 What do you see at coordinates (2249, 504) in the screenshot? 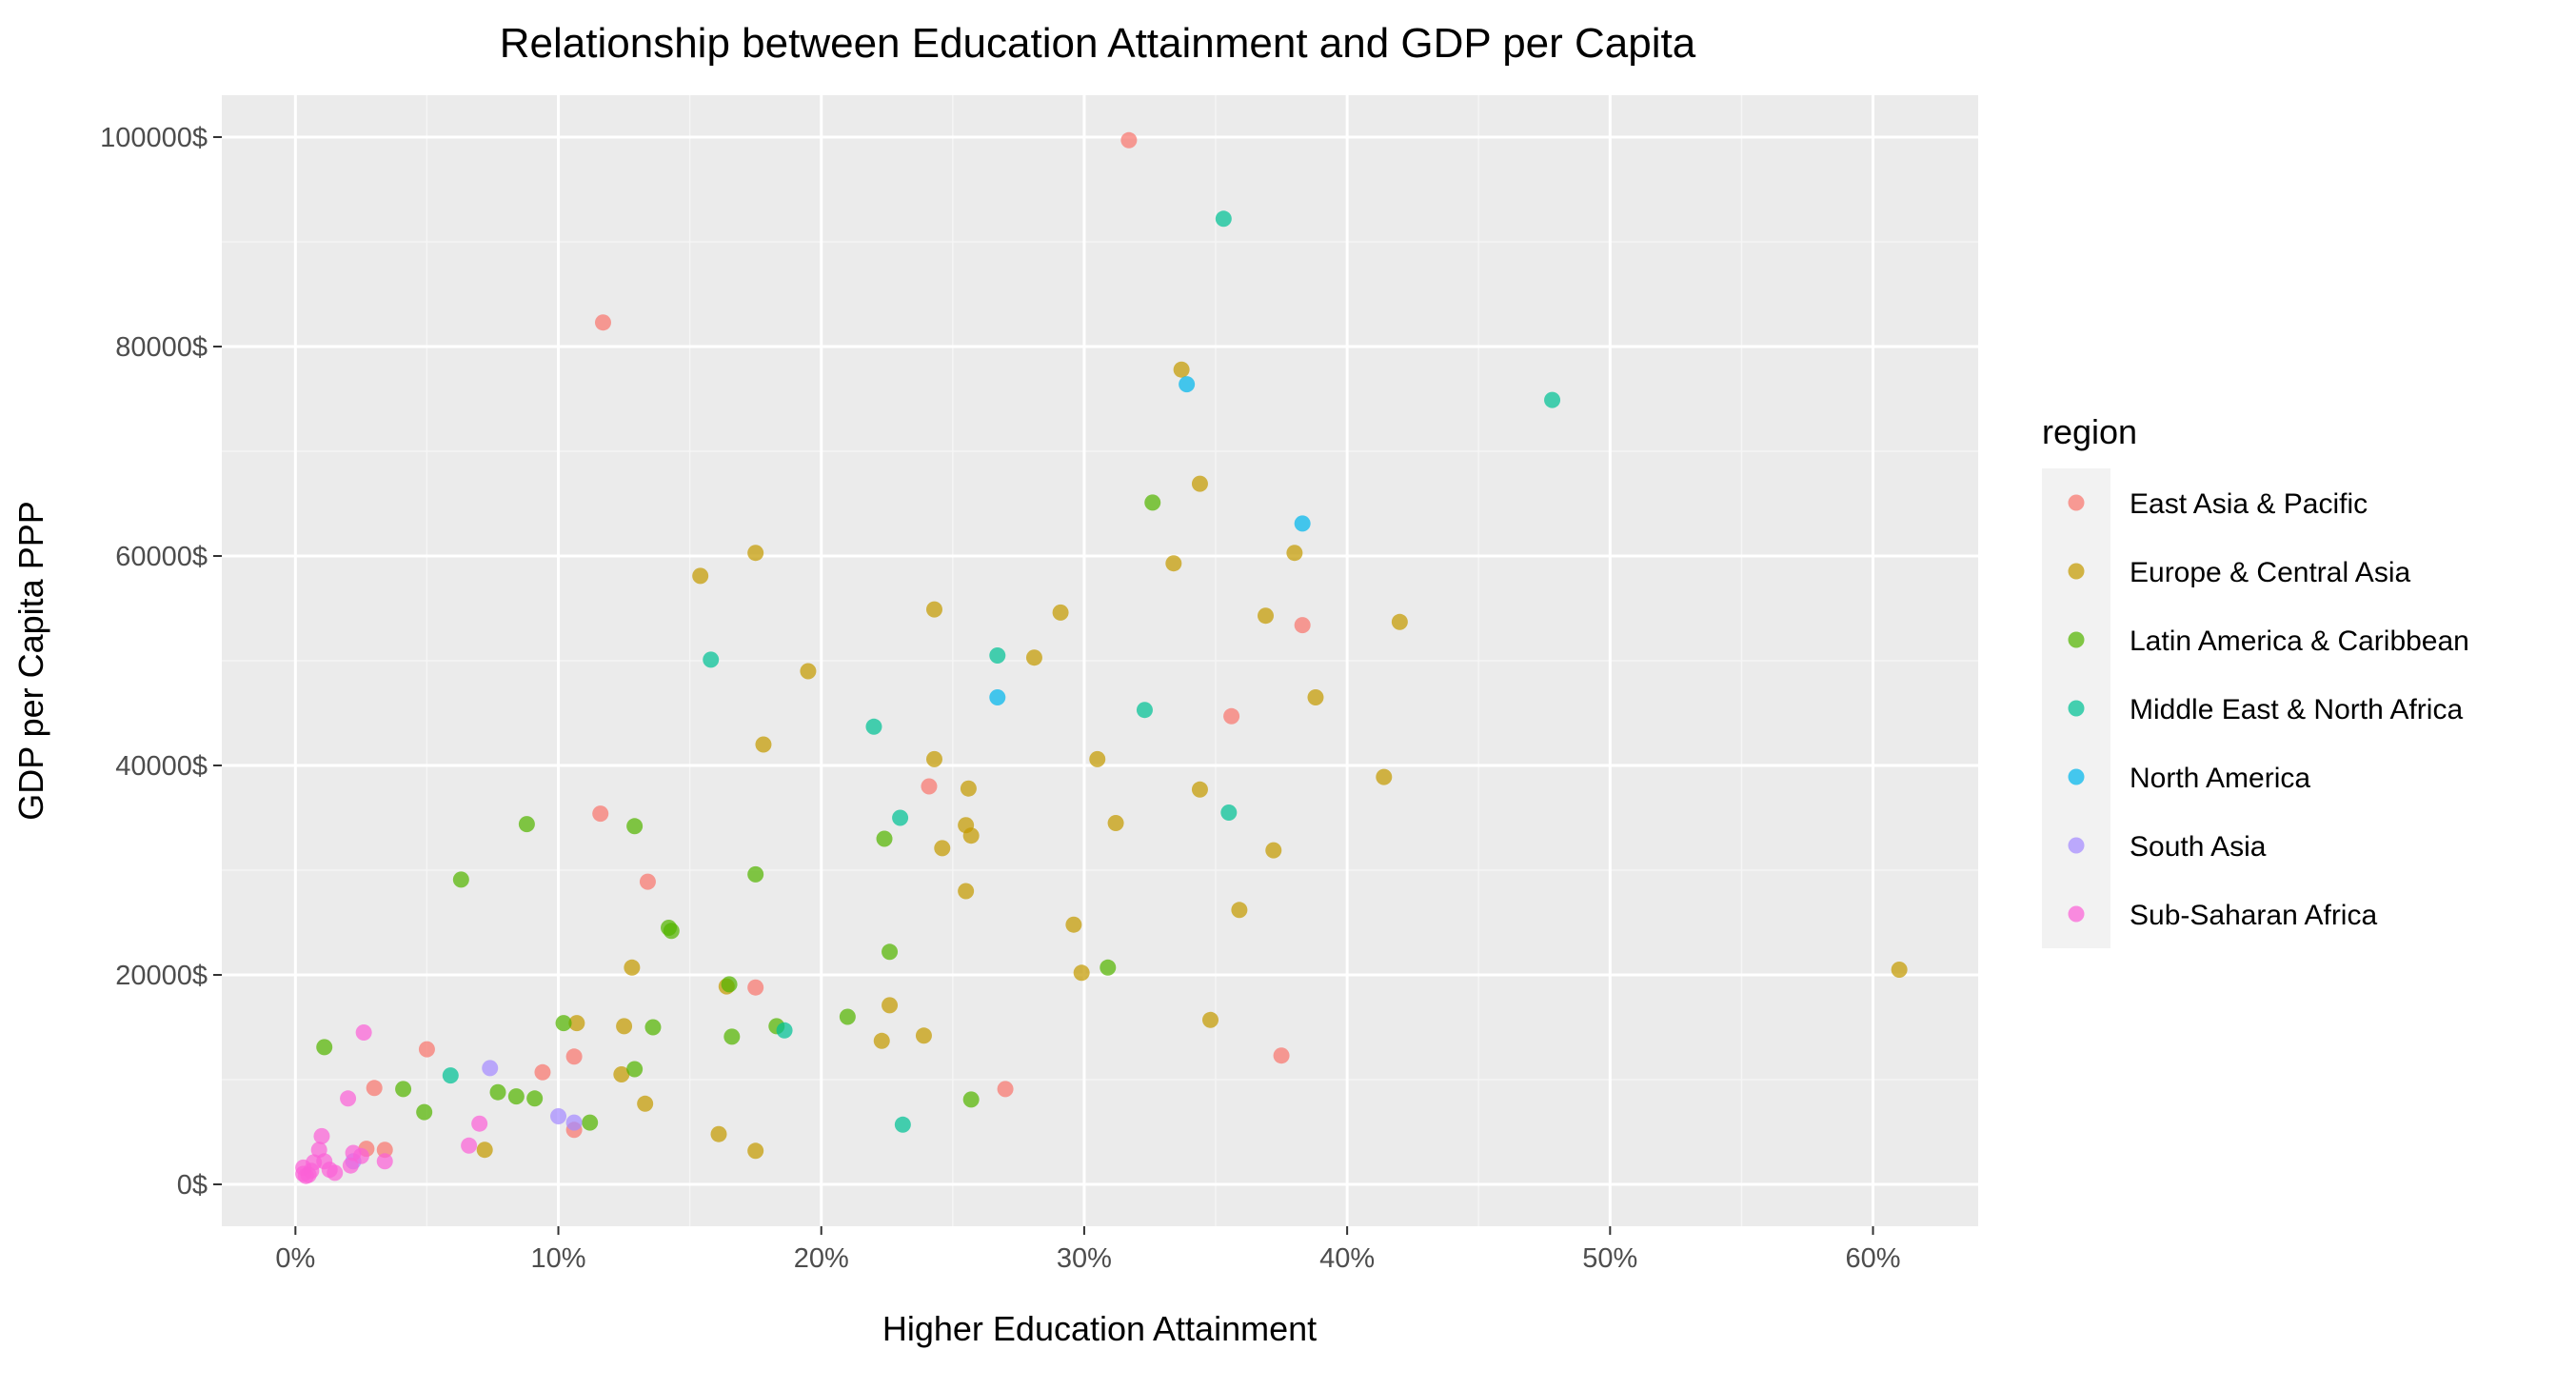
I see `legend-label: East Asia & Pacific` at bounding box center [2249, 504].